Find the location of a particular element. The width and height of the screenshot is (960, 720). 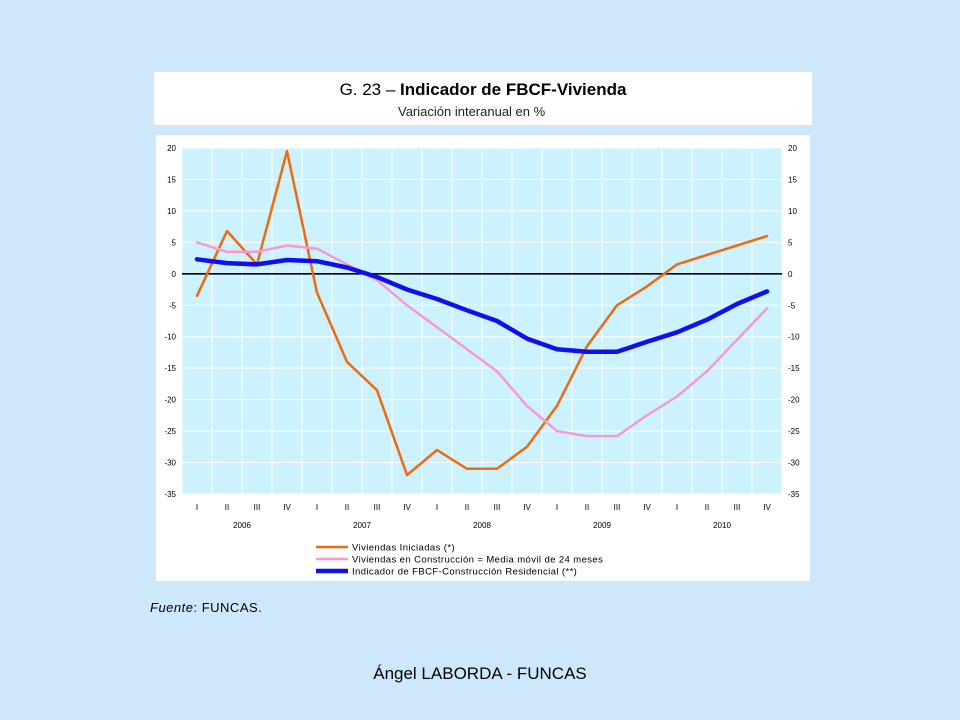

y-tick-label-right: -5 is located at coordinates (792, 305).